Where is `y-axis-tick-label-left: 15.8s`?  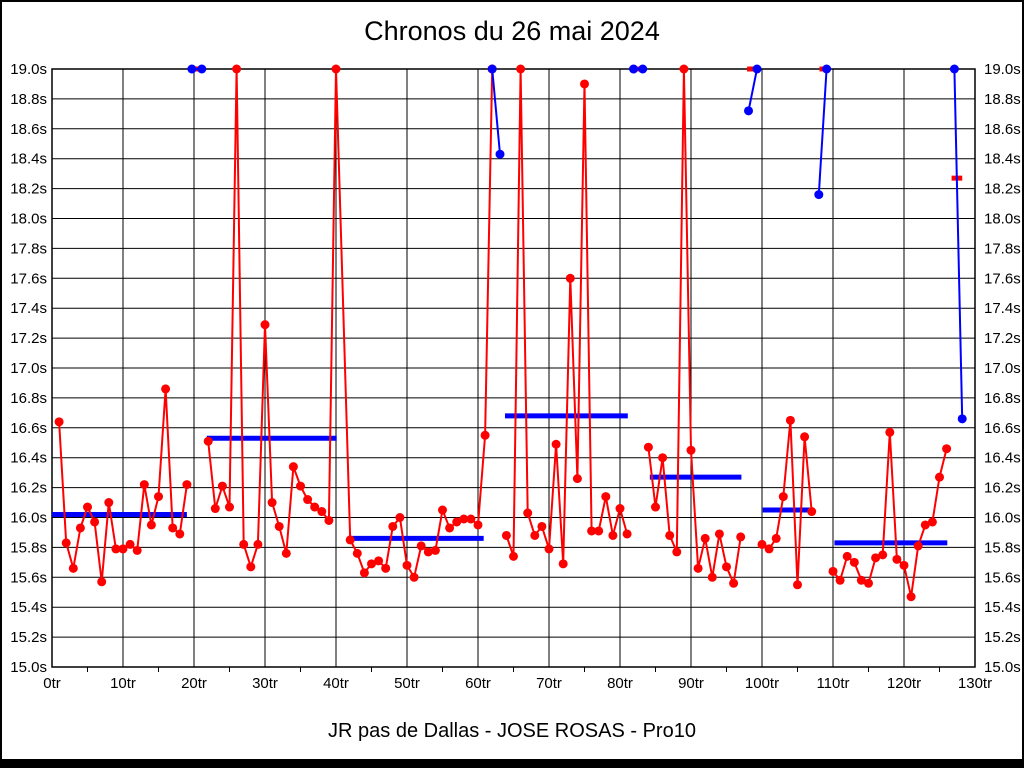 y-axis-tick-label-left: 15.8s is located at coordinates (28, 547).